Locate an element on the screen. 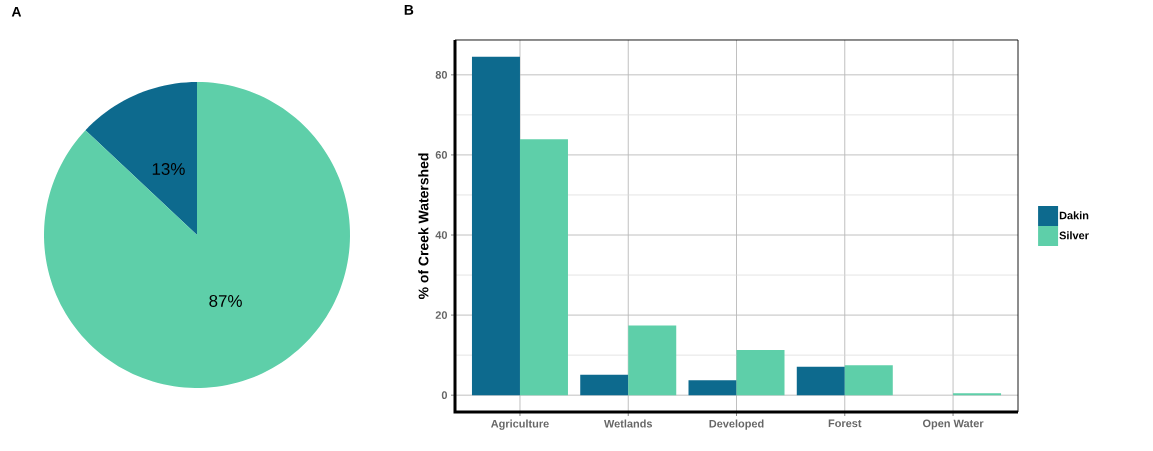 The height and width of the screenshot is (451, 1153). chart-title: B is located at coordinates (409, 10).